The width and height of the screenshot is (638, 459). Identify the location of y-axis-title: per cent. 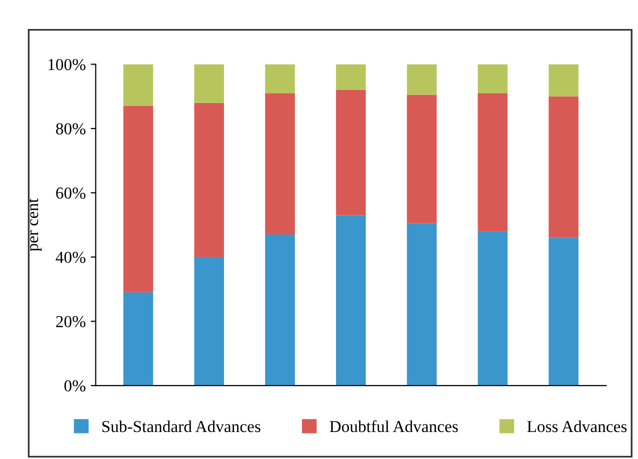
(35, 225).